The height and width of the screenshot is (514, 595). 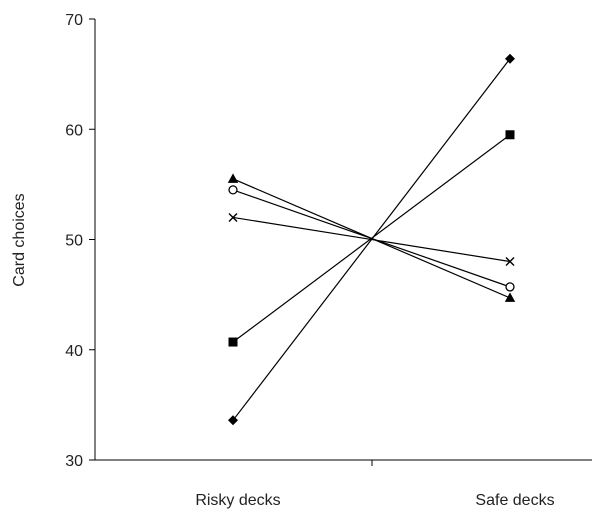 I want to click on y-tick-label: 70, so click(x=74, y=20).